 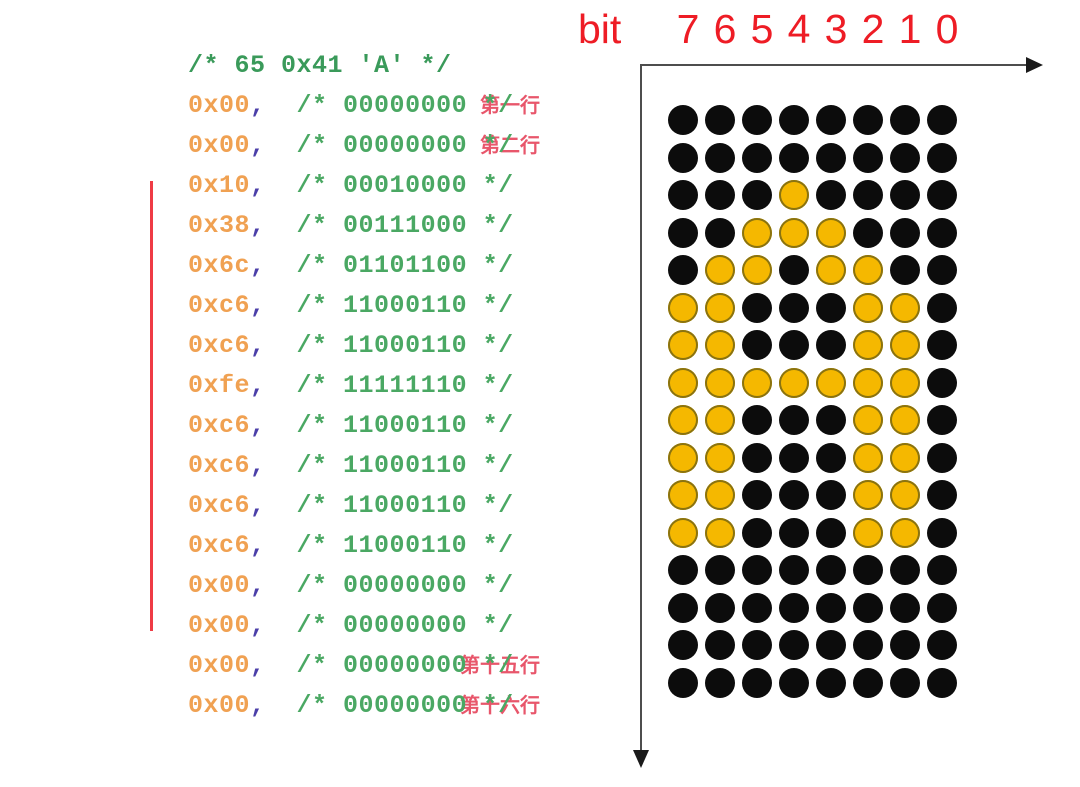 What do you see at coordinates (641, 759) in the screenshot?
I see `vertical-axis-arrow-icon` at bounding box center [641, 759].